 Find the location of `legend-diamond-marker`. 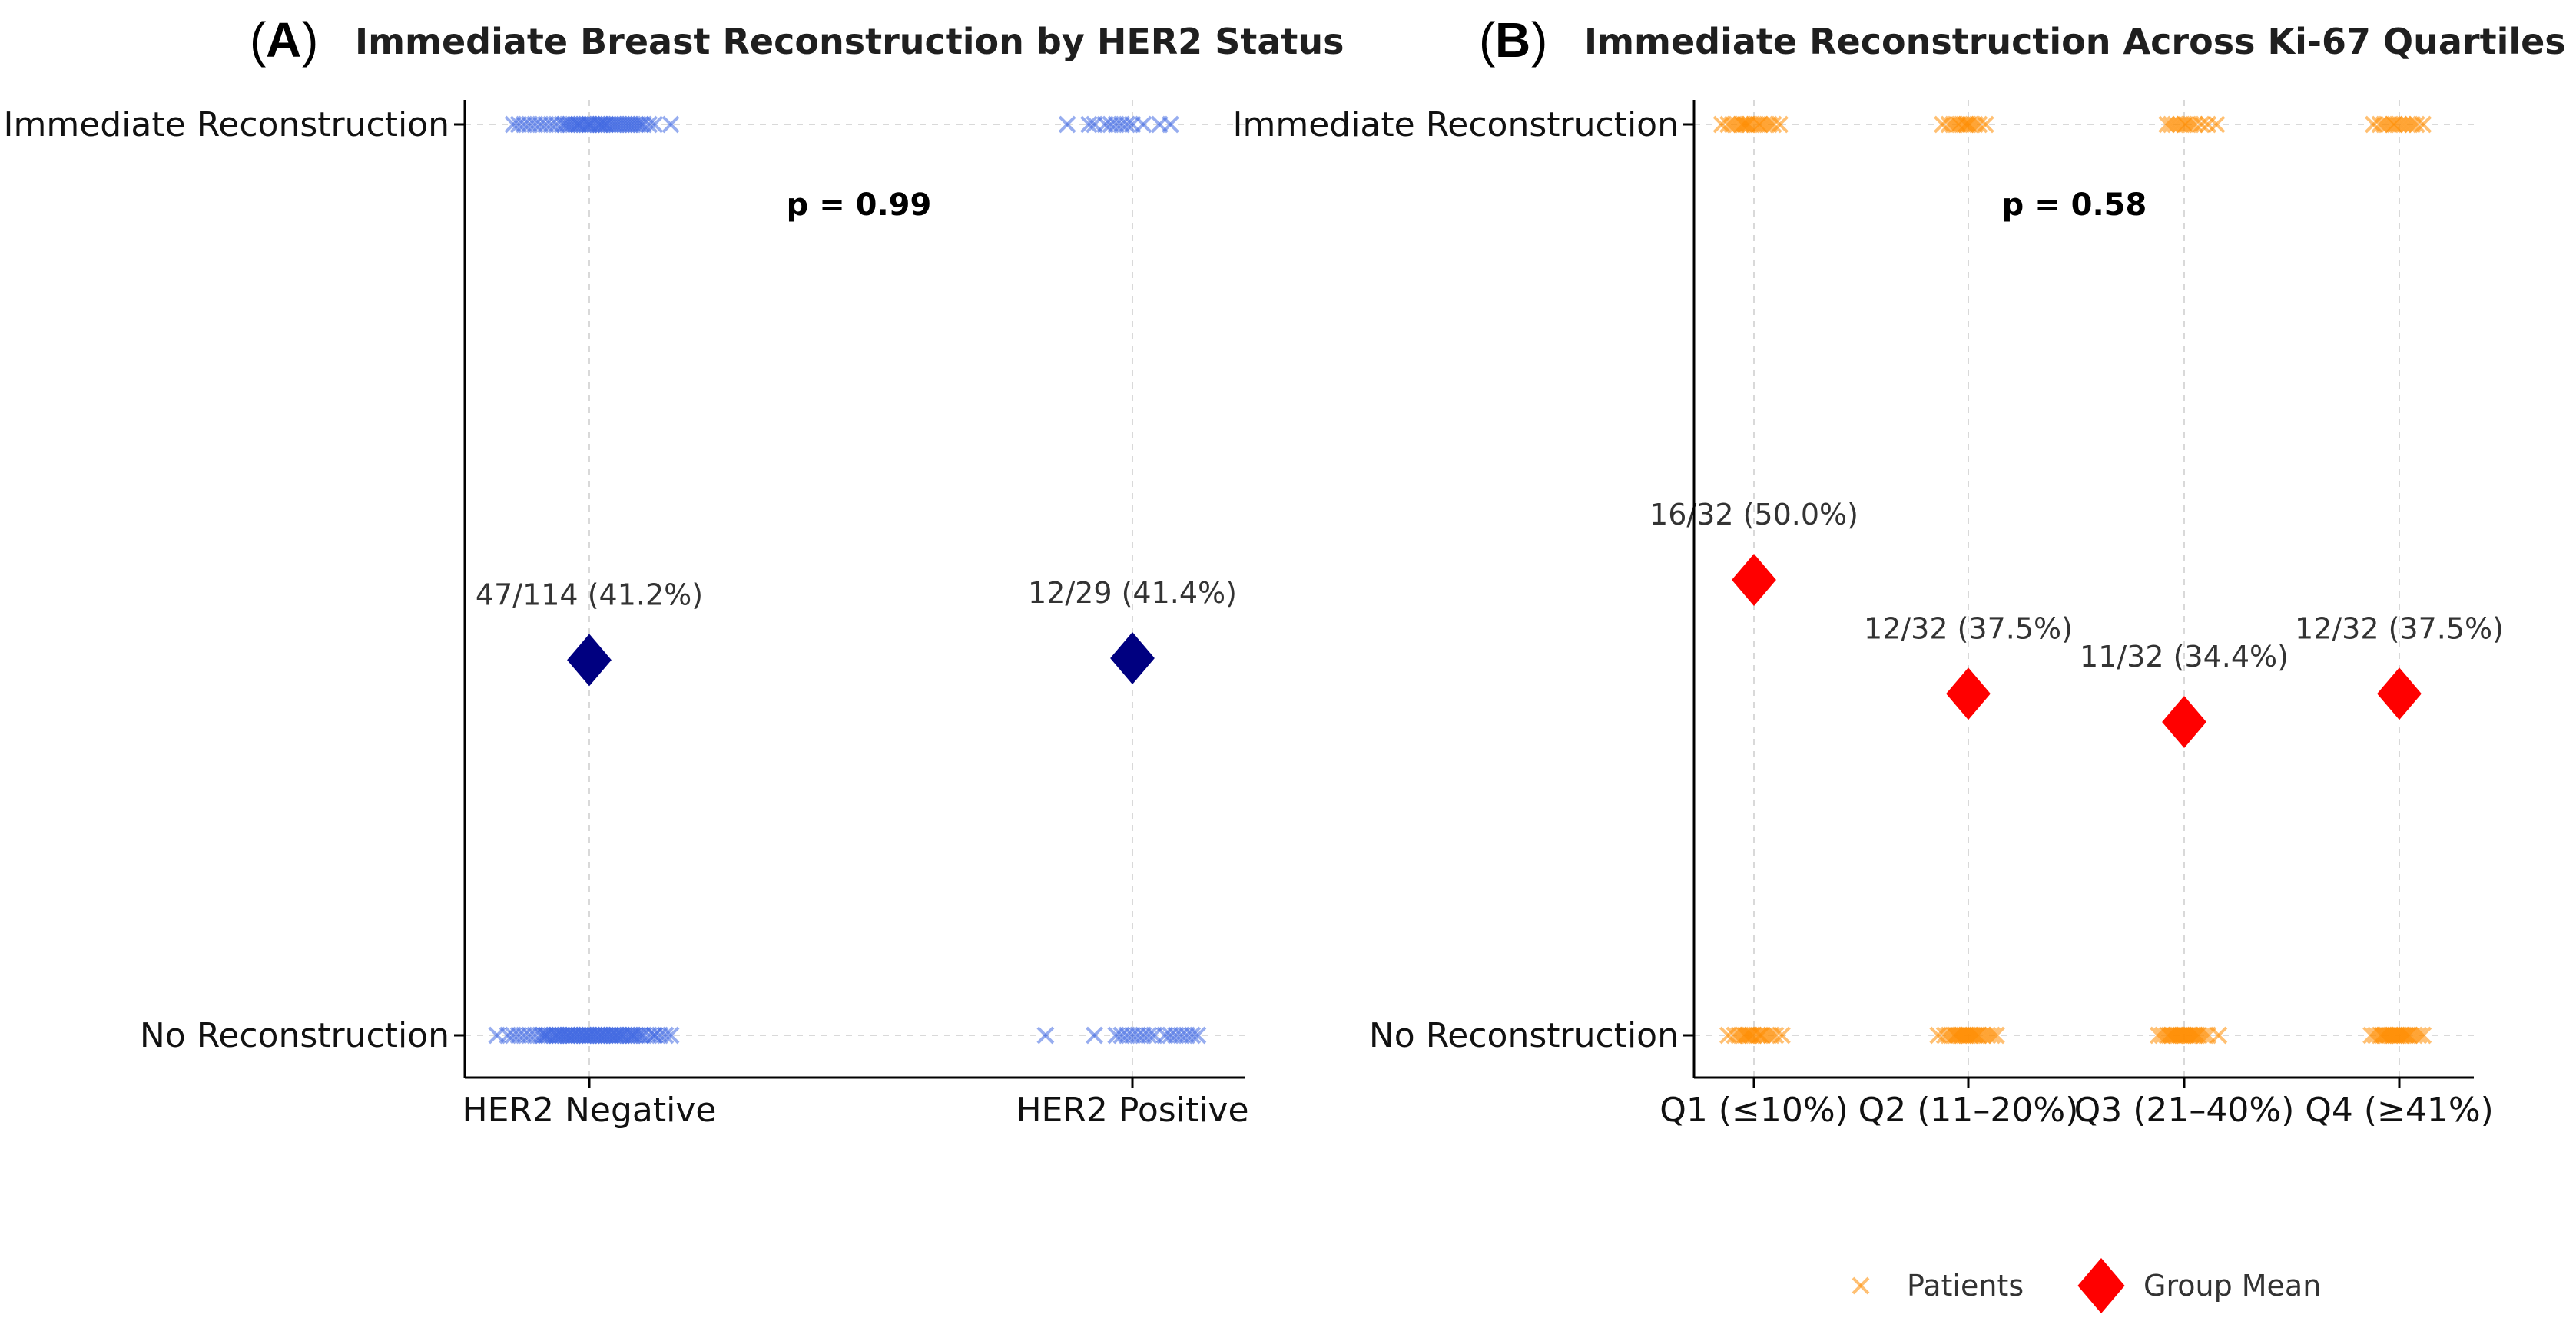

legend-diamond-marker is located at coordinates (2101, 1285).